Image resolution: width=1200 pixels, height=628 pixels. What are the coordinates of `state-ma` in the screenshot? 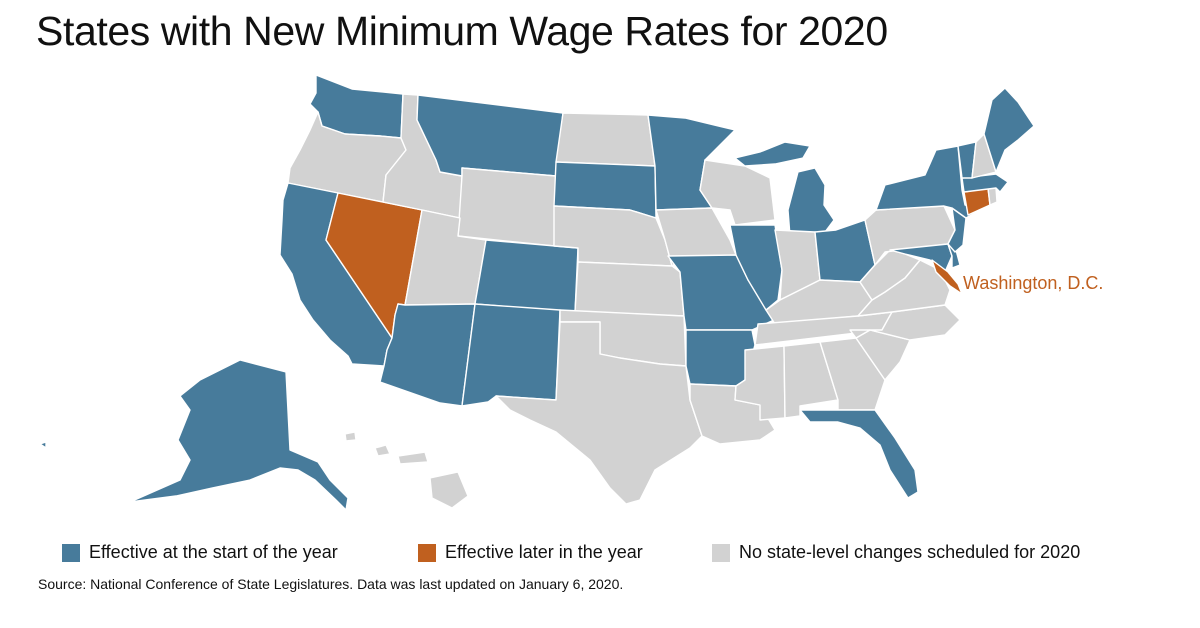 It's located at (985, 183).